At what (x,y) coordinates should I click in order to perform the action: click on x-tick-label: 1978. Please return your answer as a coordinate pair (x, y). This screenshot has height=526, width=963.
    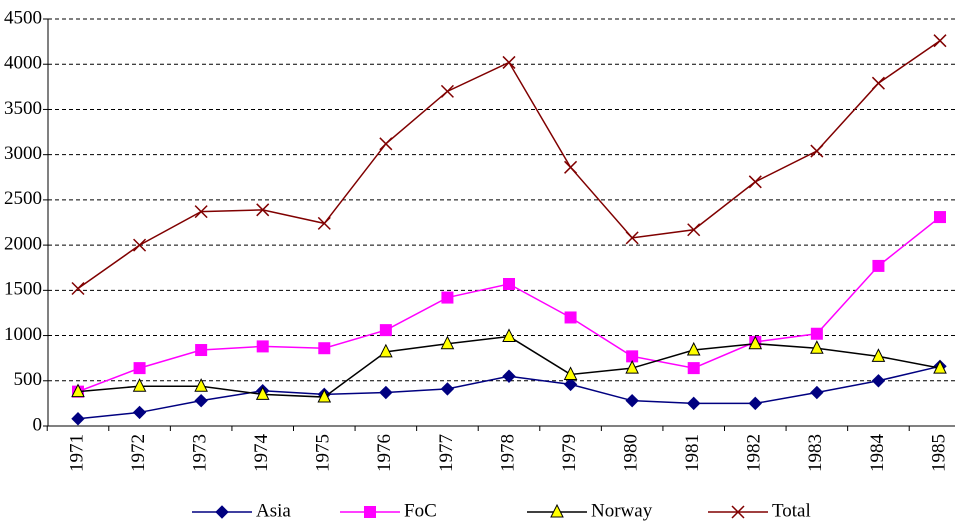
    Looking at the image, I should click on (507, 453).